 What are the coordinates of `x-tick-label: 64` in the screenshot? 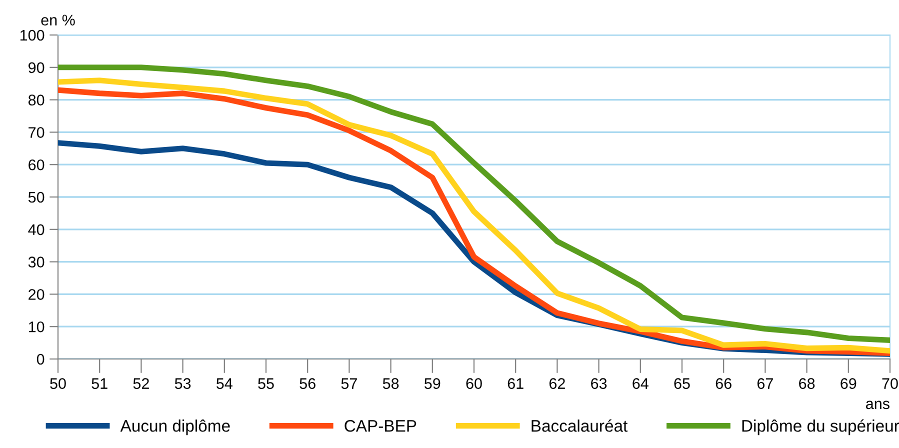 It's located at (640, 383).